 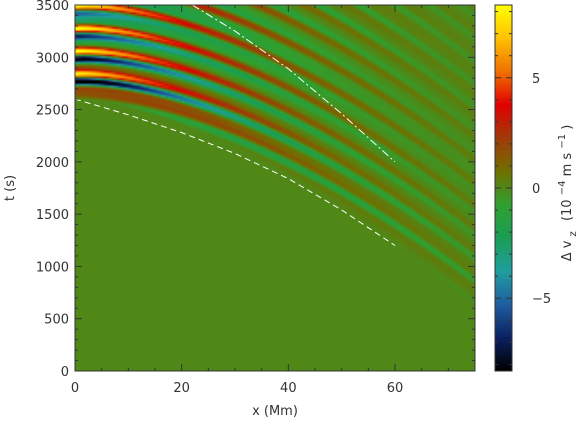 What do you see at coordinates (562, 141) in the screenshot?
I see `colorbar-title-exponent-2: −1` at bounding box center [562, 141].